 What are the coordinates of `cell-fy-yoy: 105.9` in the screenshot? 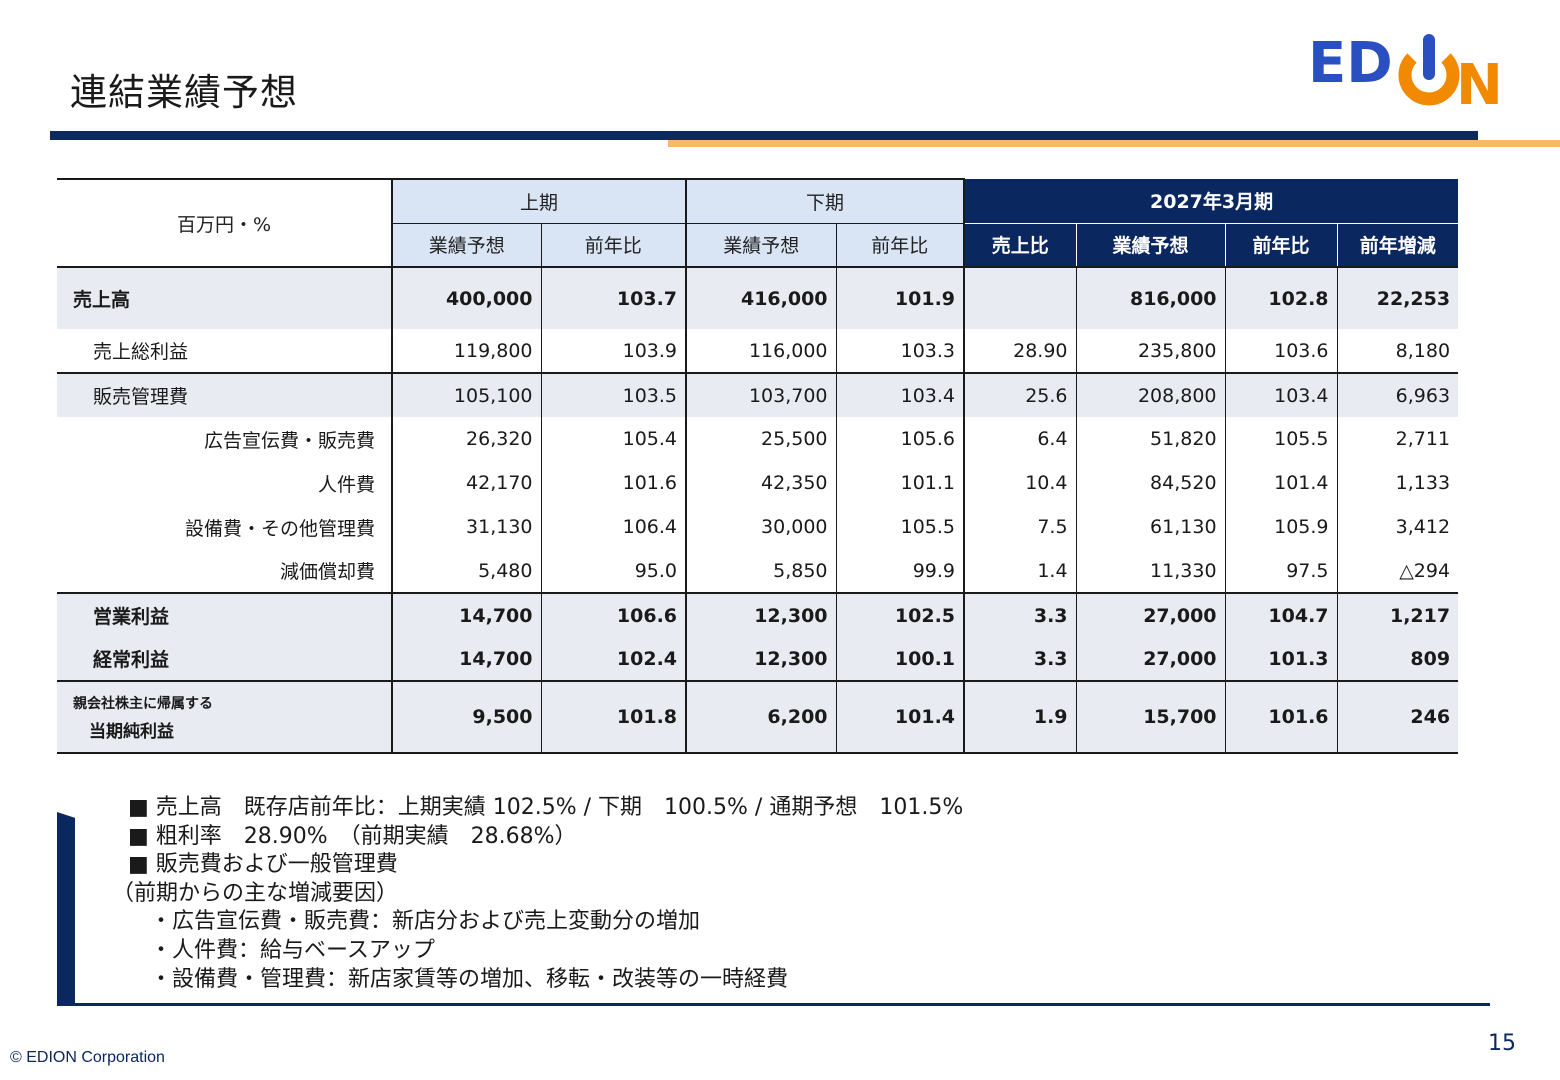 It's located at (1281, 527).